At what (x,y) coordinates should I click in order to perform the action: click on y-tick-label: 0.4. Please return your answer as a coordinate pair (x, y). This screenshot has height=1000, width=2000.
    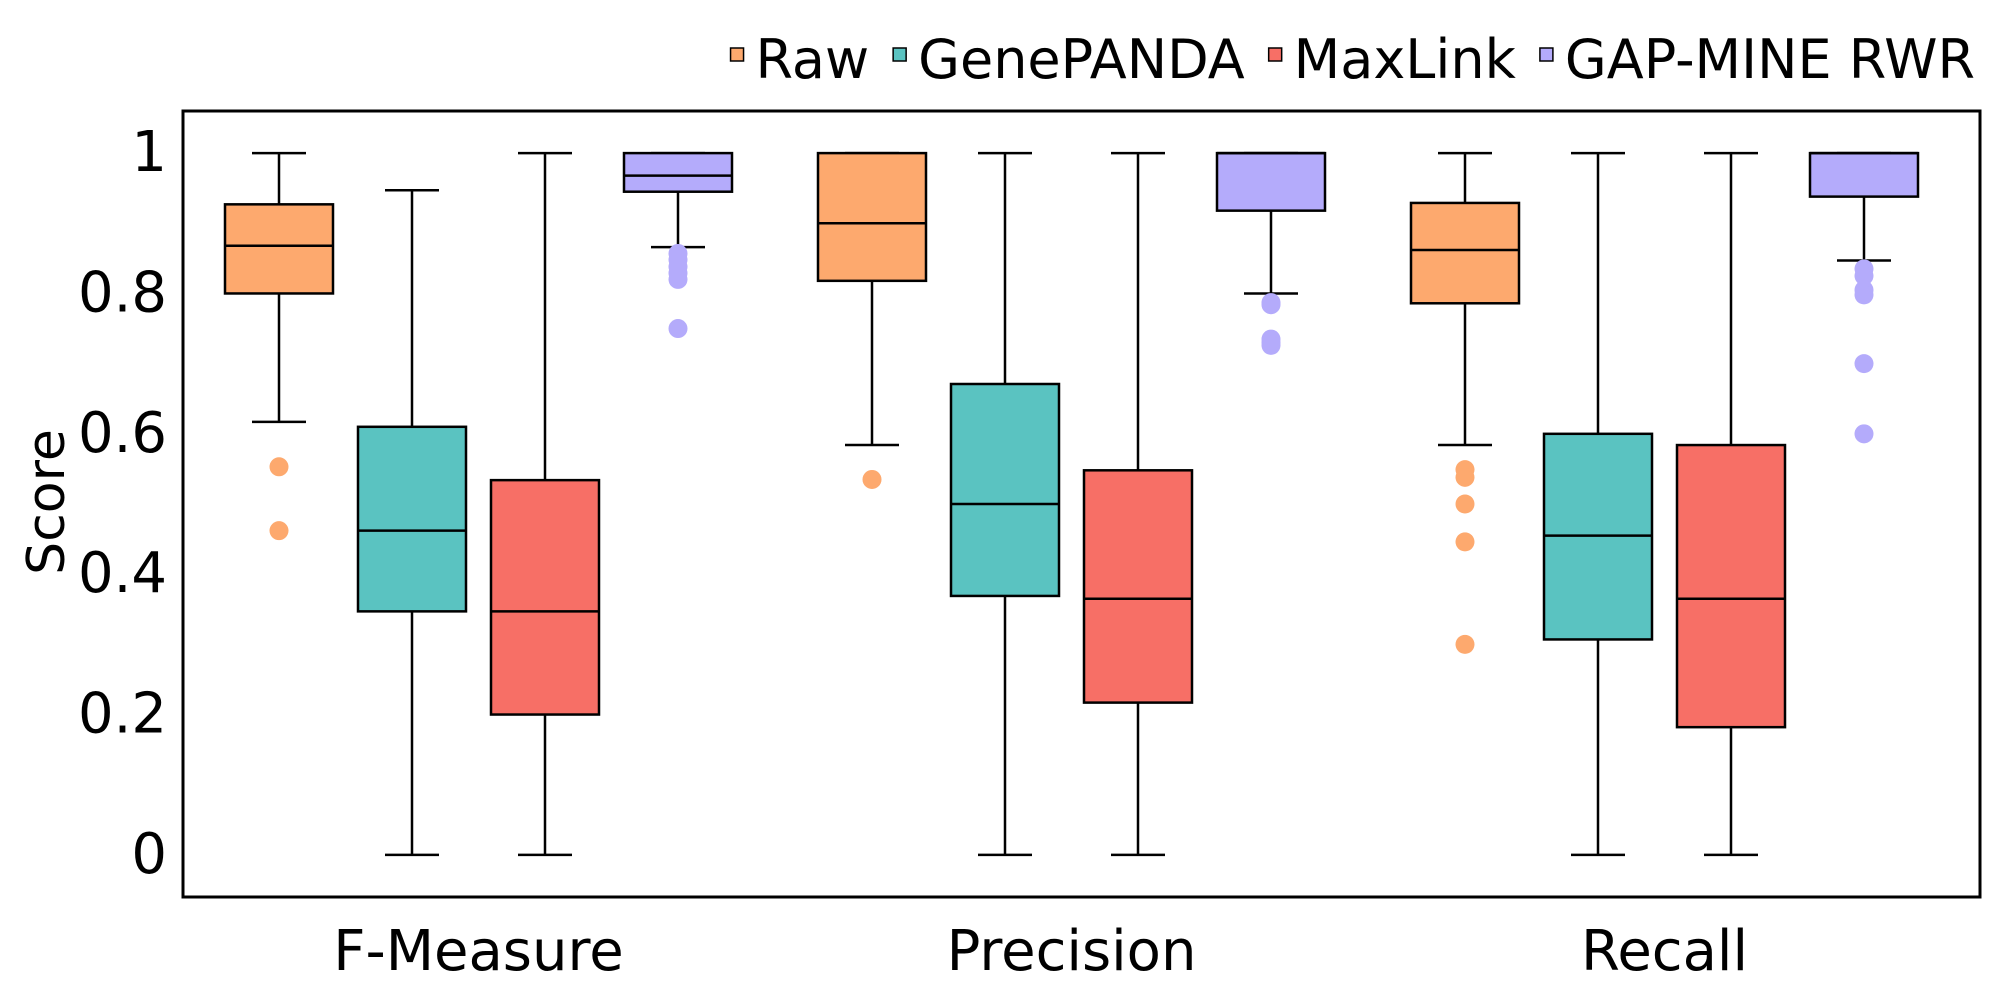
    Looking at the image, I should click on (122, 573).